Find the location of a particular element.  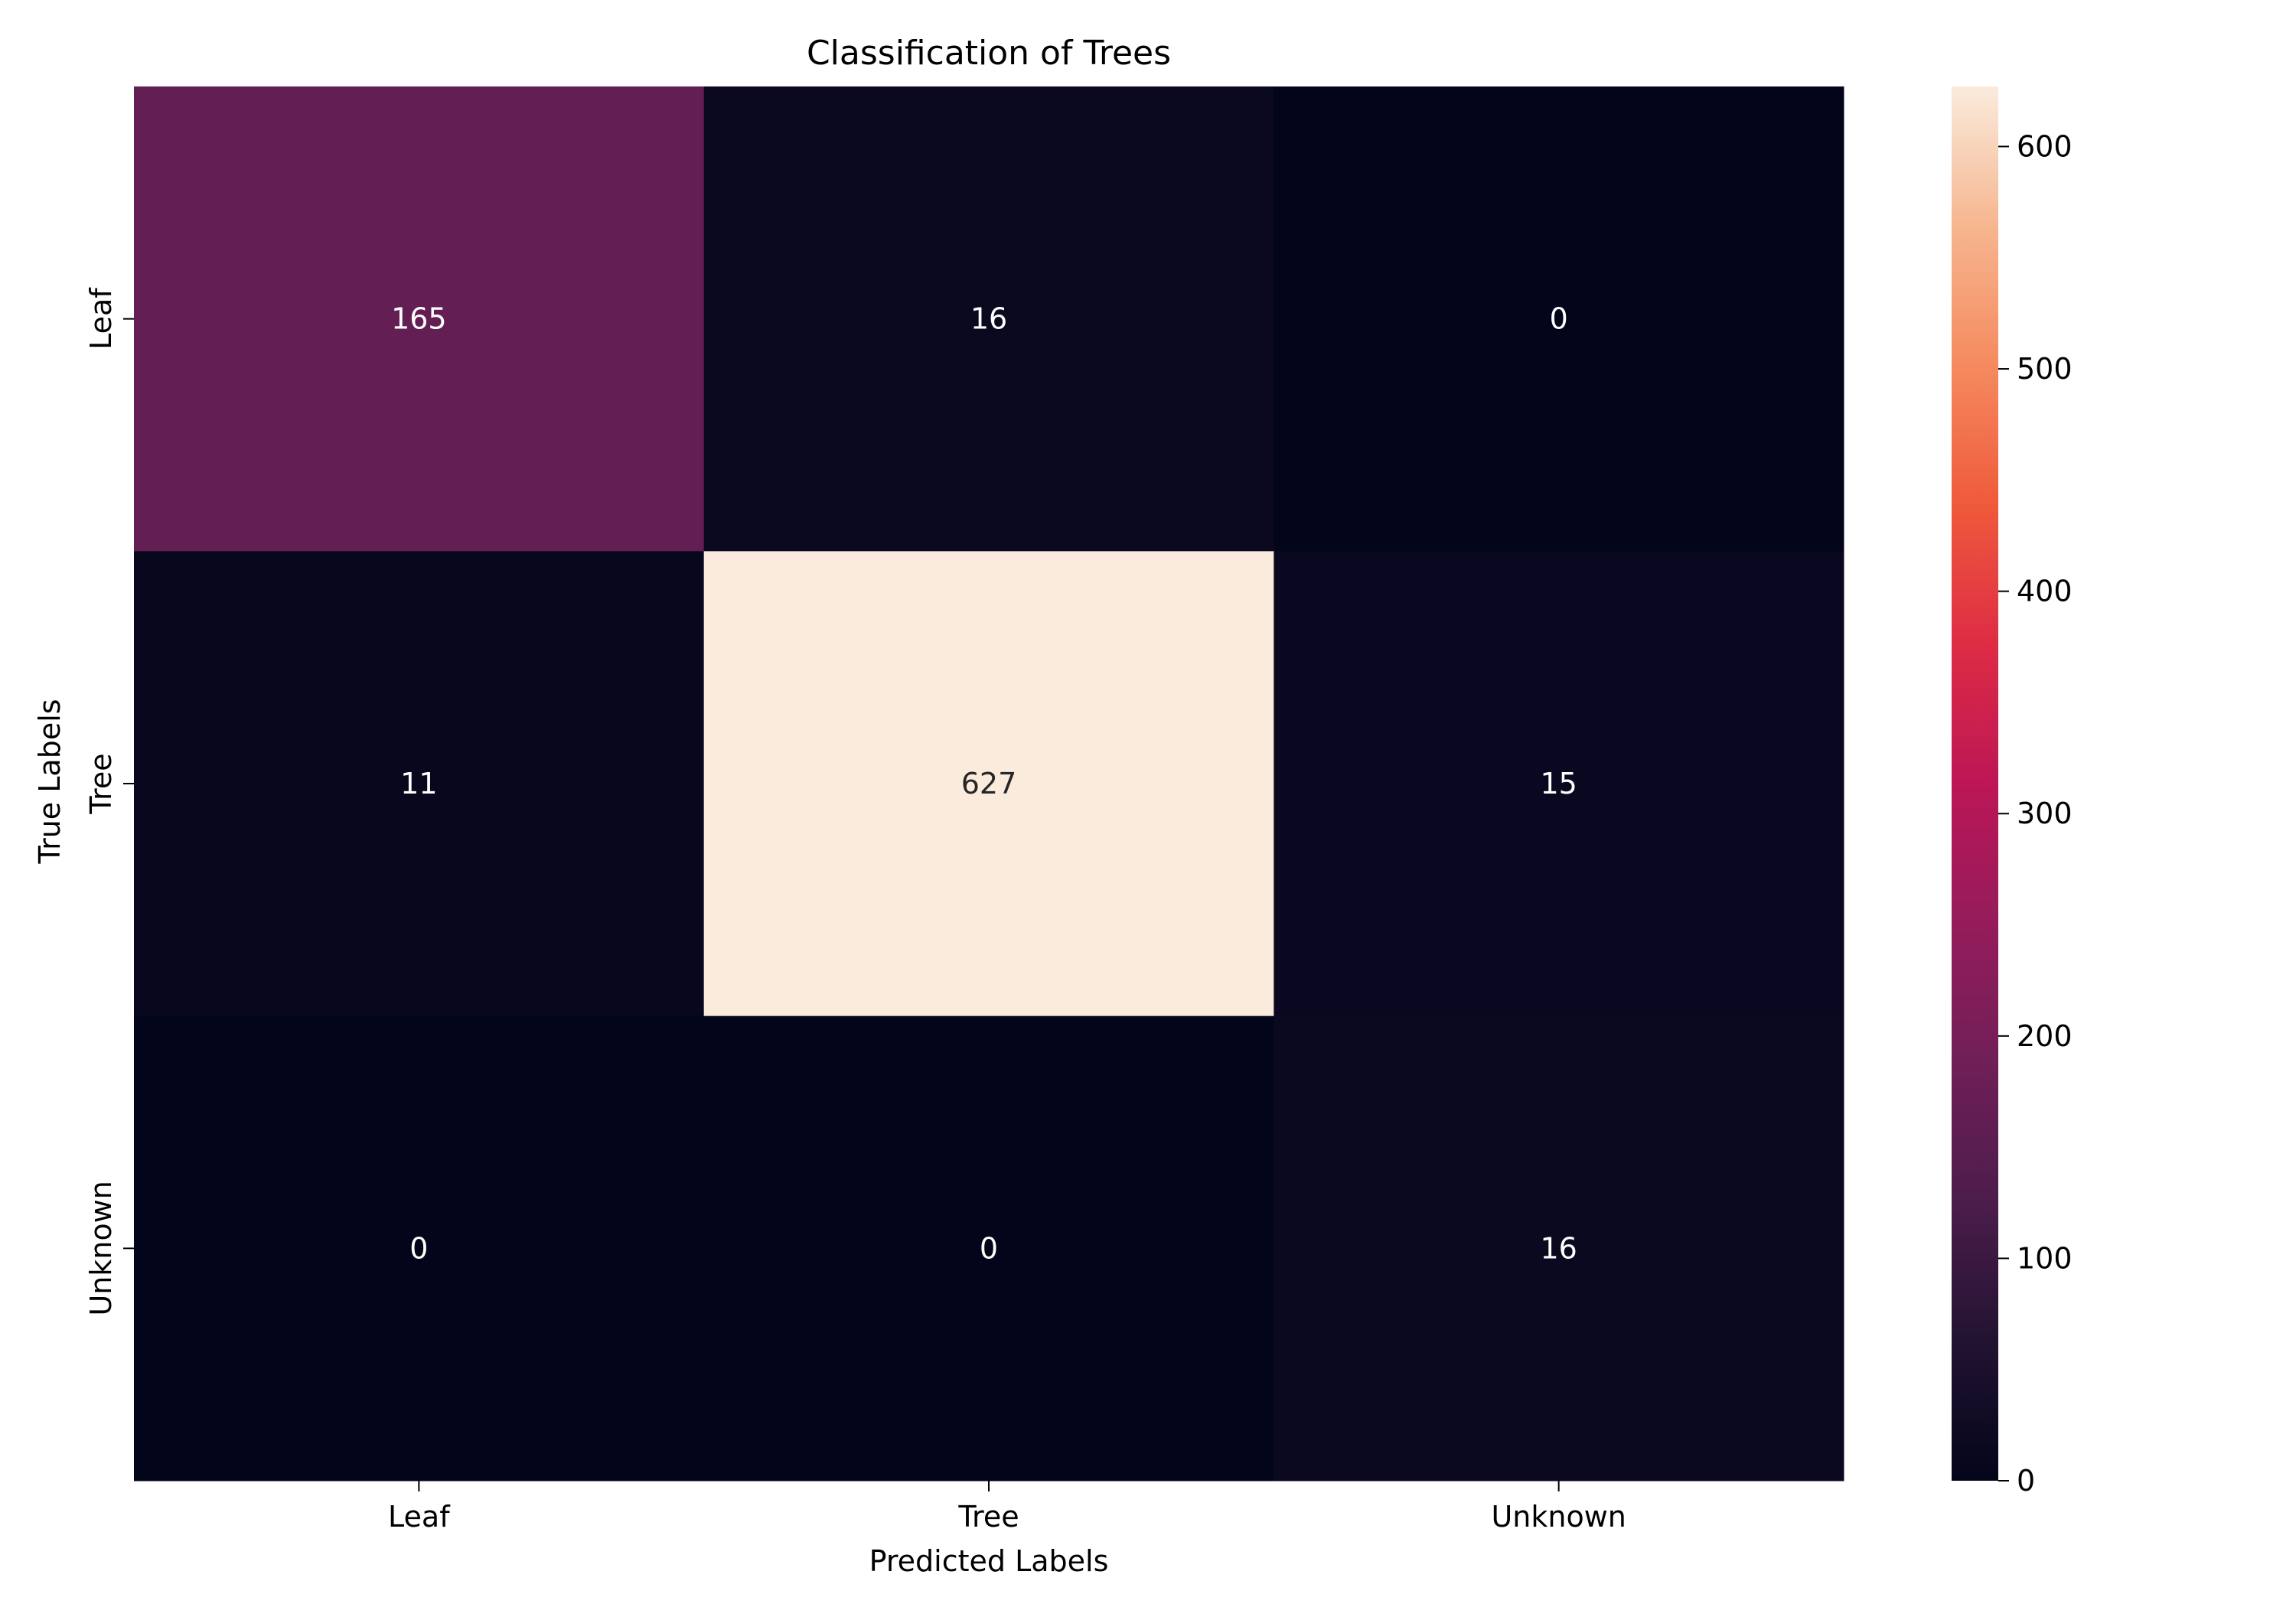

y-axis: Leaf Tree Unknown is located at coordinates (109, 802).